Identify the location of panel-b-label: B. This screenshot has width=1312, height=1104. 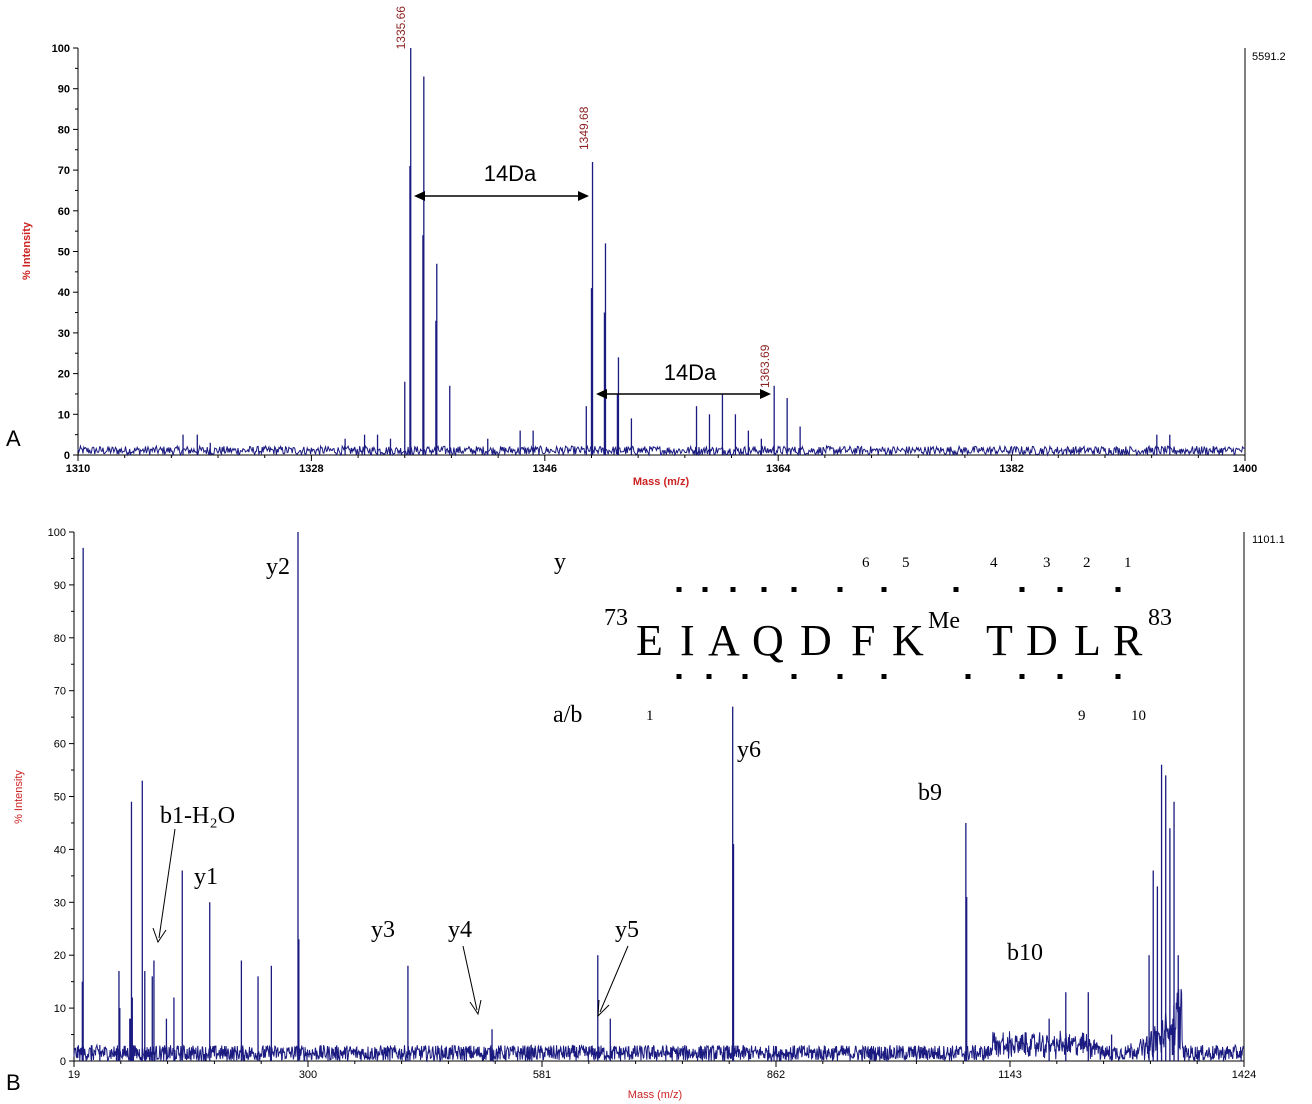
(13, 1082).